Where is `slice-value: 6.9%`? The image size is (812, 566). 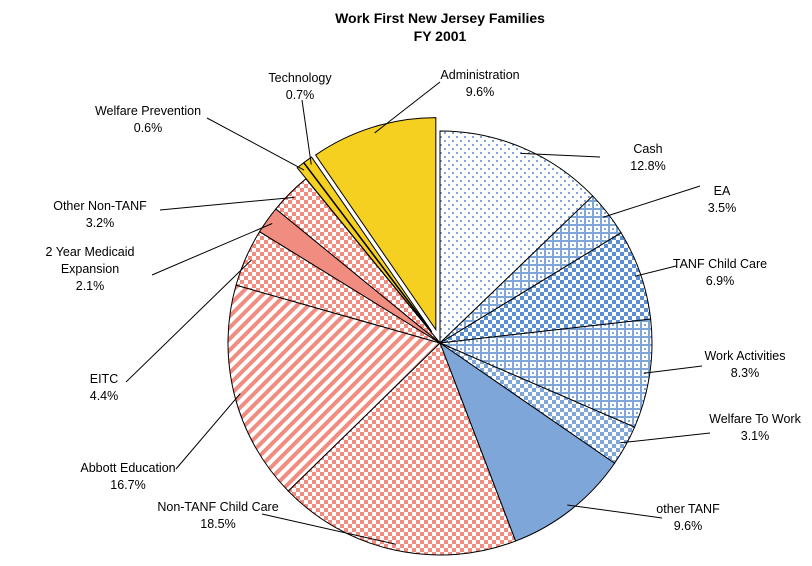
slice-value: 6.9% is located at coordinates (720, 281).